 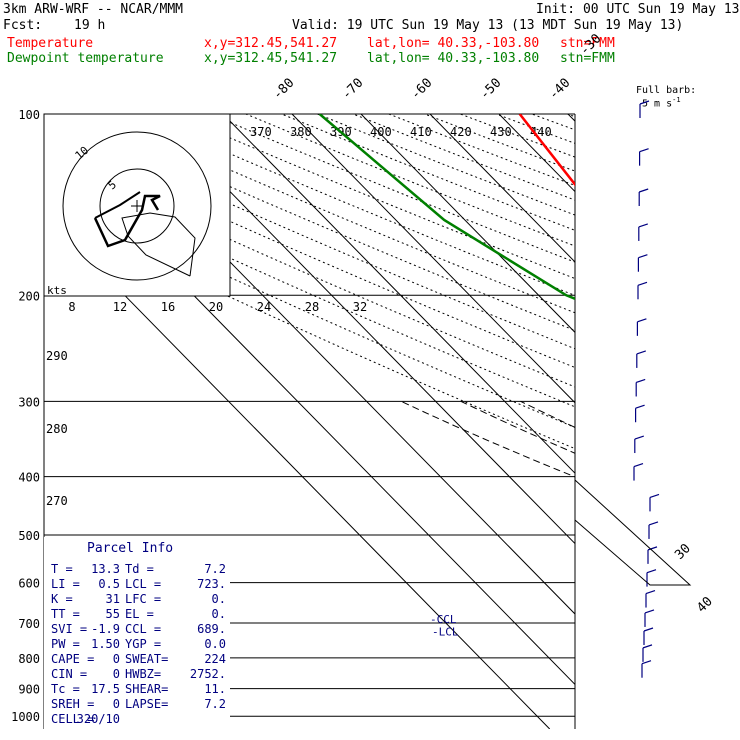 I want to click on pressure-label: 1000, so click(x=25, y=717).